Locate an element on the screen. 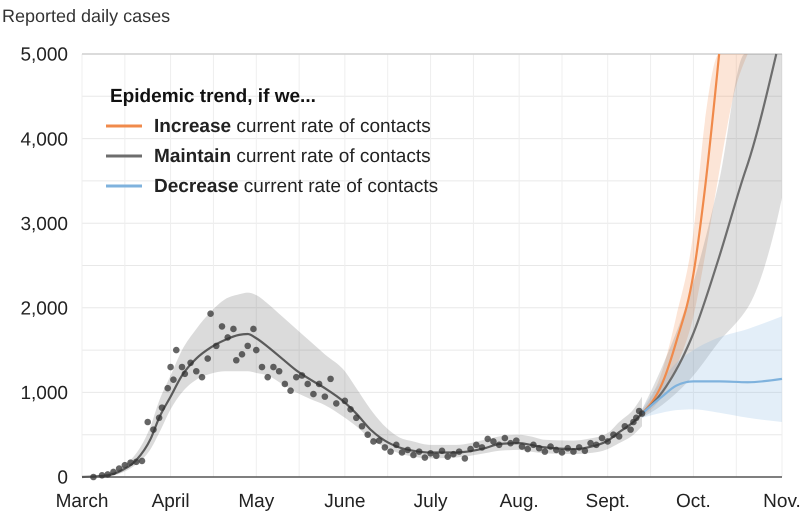  legend-label: Decrease current rate of contacts is located at coordinates (296, 186).